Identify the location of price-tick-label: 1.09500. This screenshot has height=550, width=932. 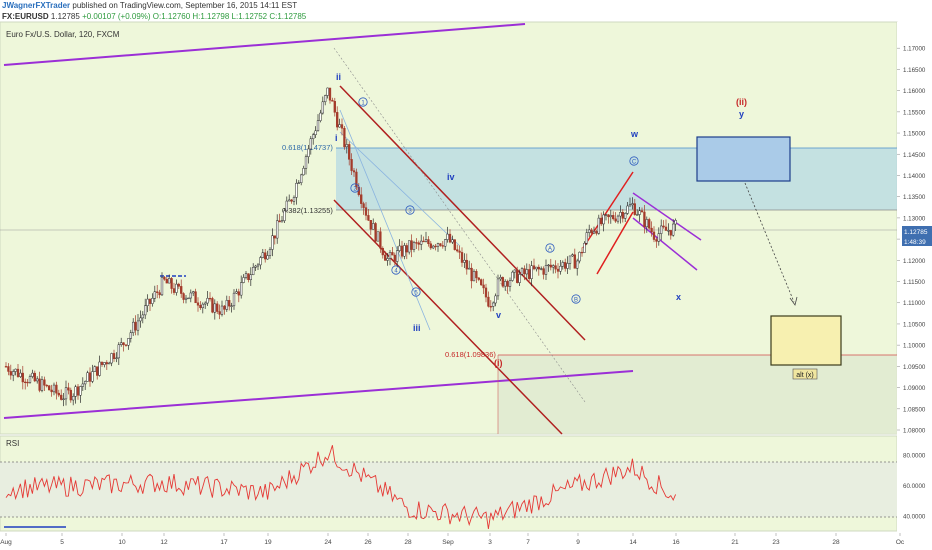
(914, 367).